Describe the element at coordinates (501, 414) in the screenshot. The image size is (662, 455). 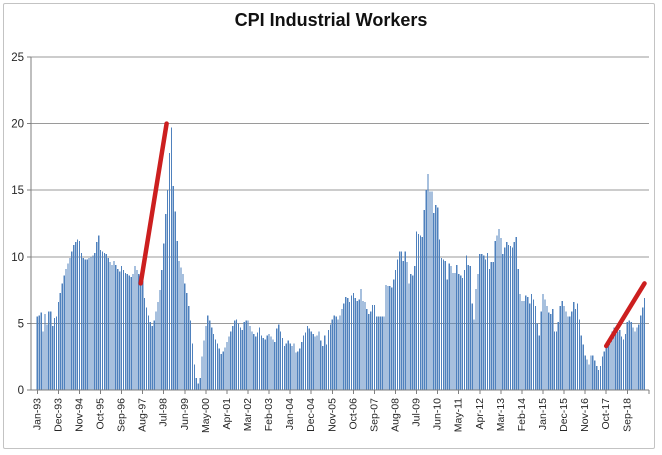
I see `x-tick-label: Mar-13` at that location.